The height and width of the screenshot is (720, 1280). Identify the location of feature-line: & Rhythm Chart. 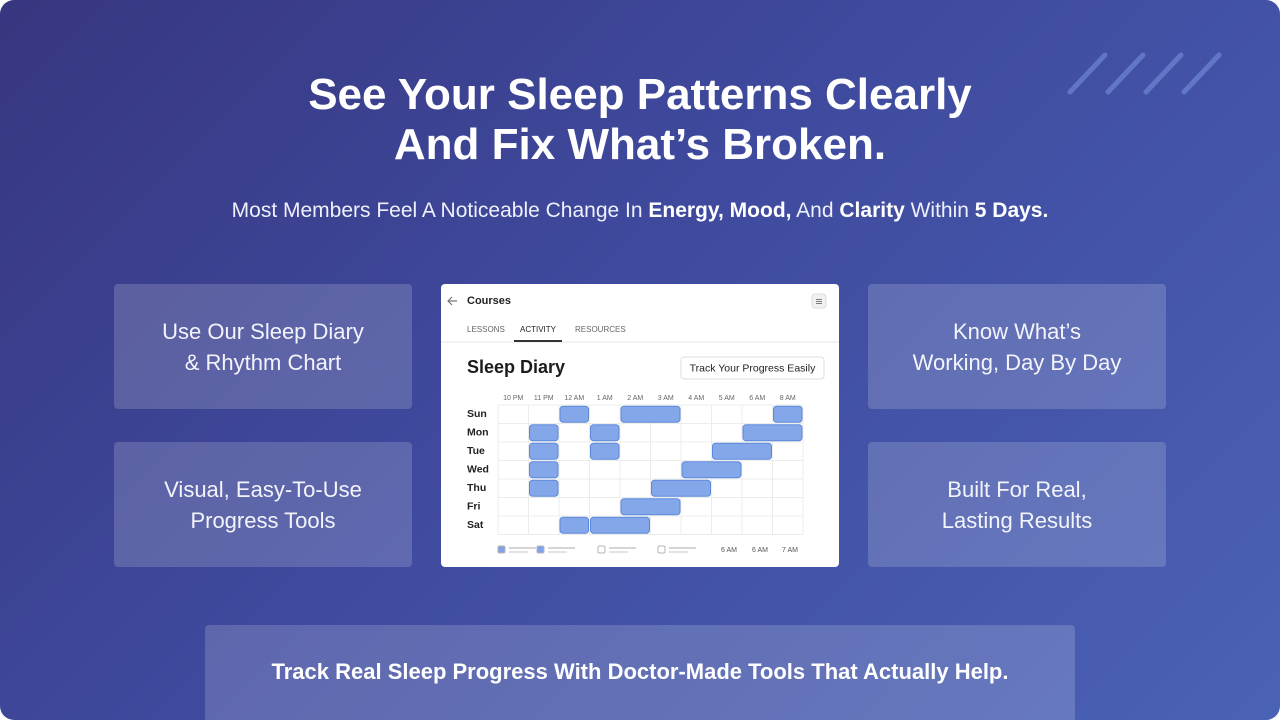
(263, 362).